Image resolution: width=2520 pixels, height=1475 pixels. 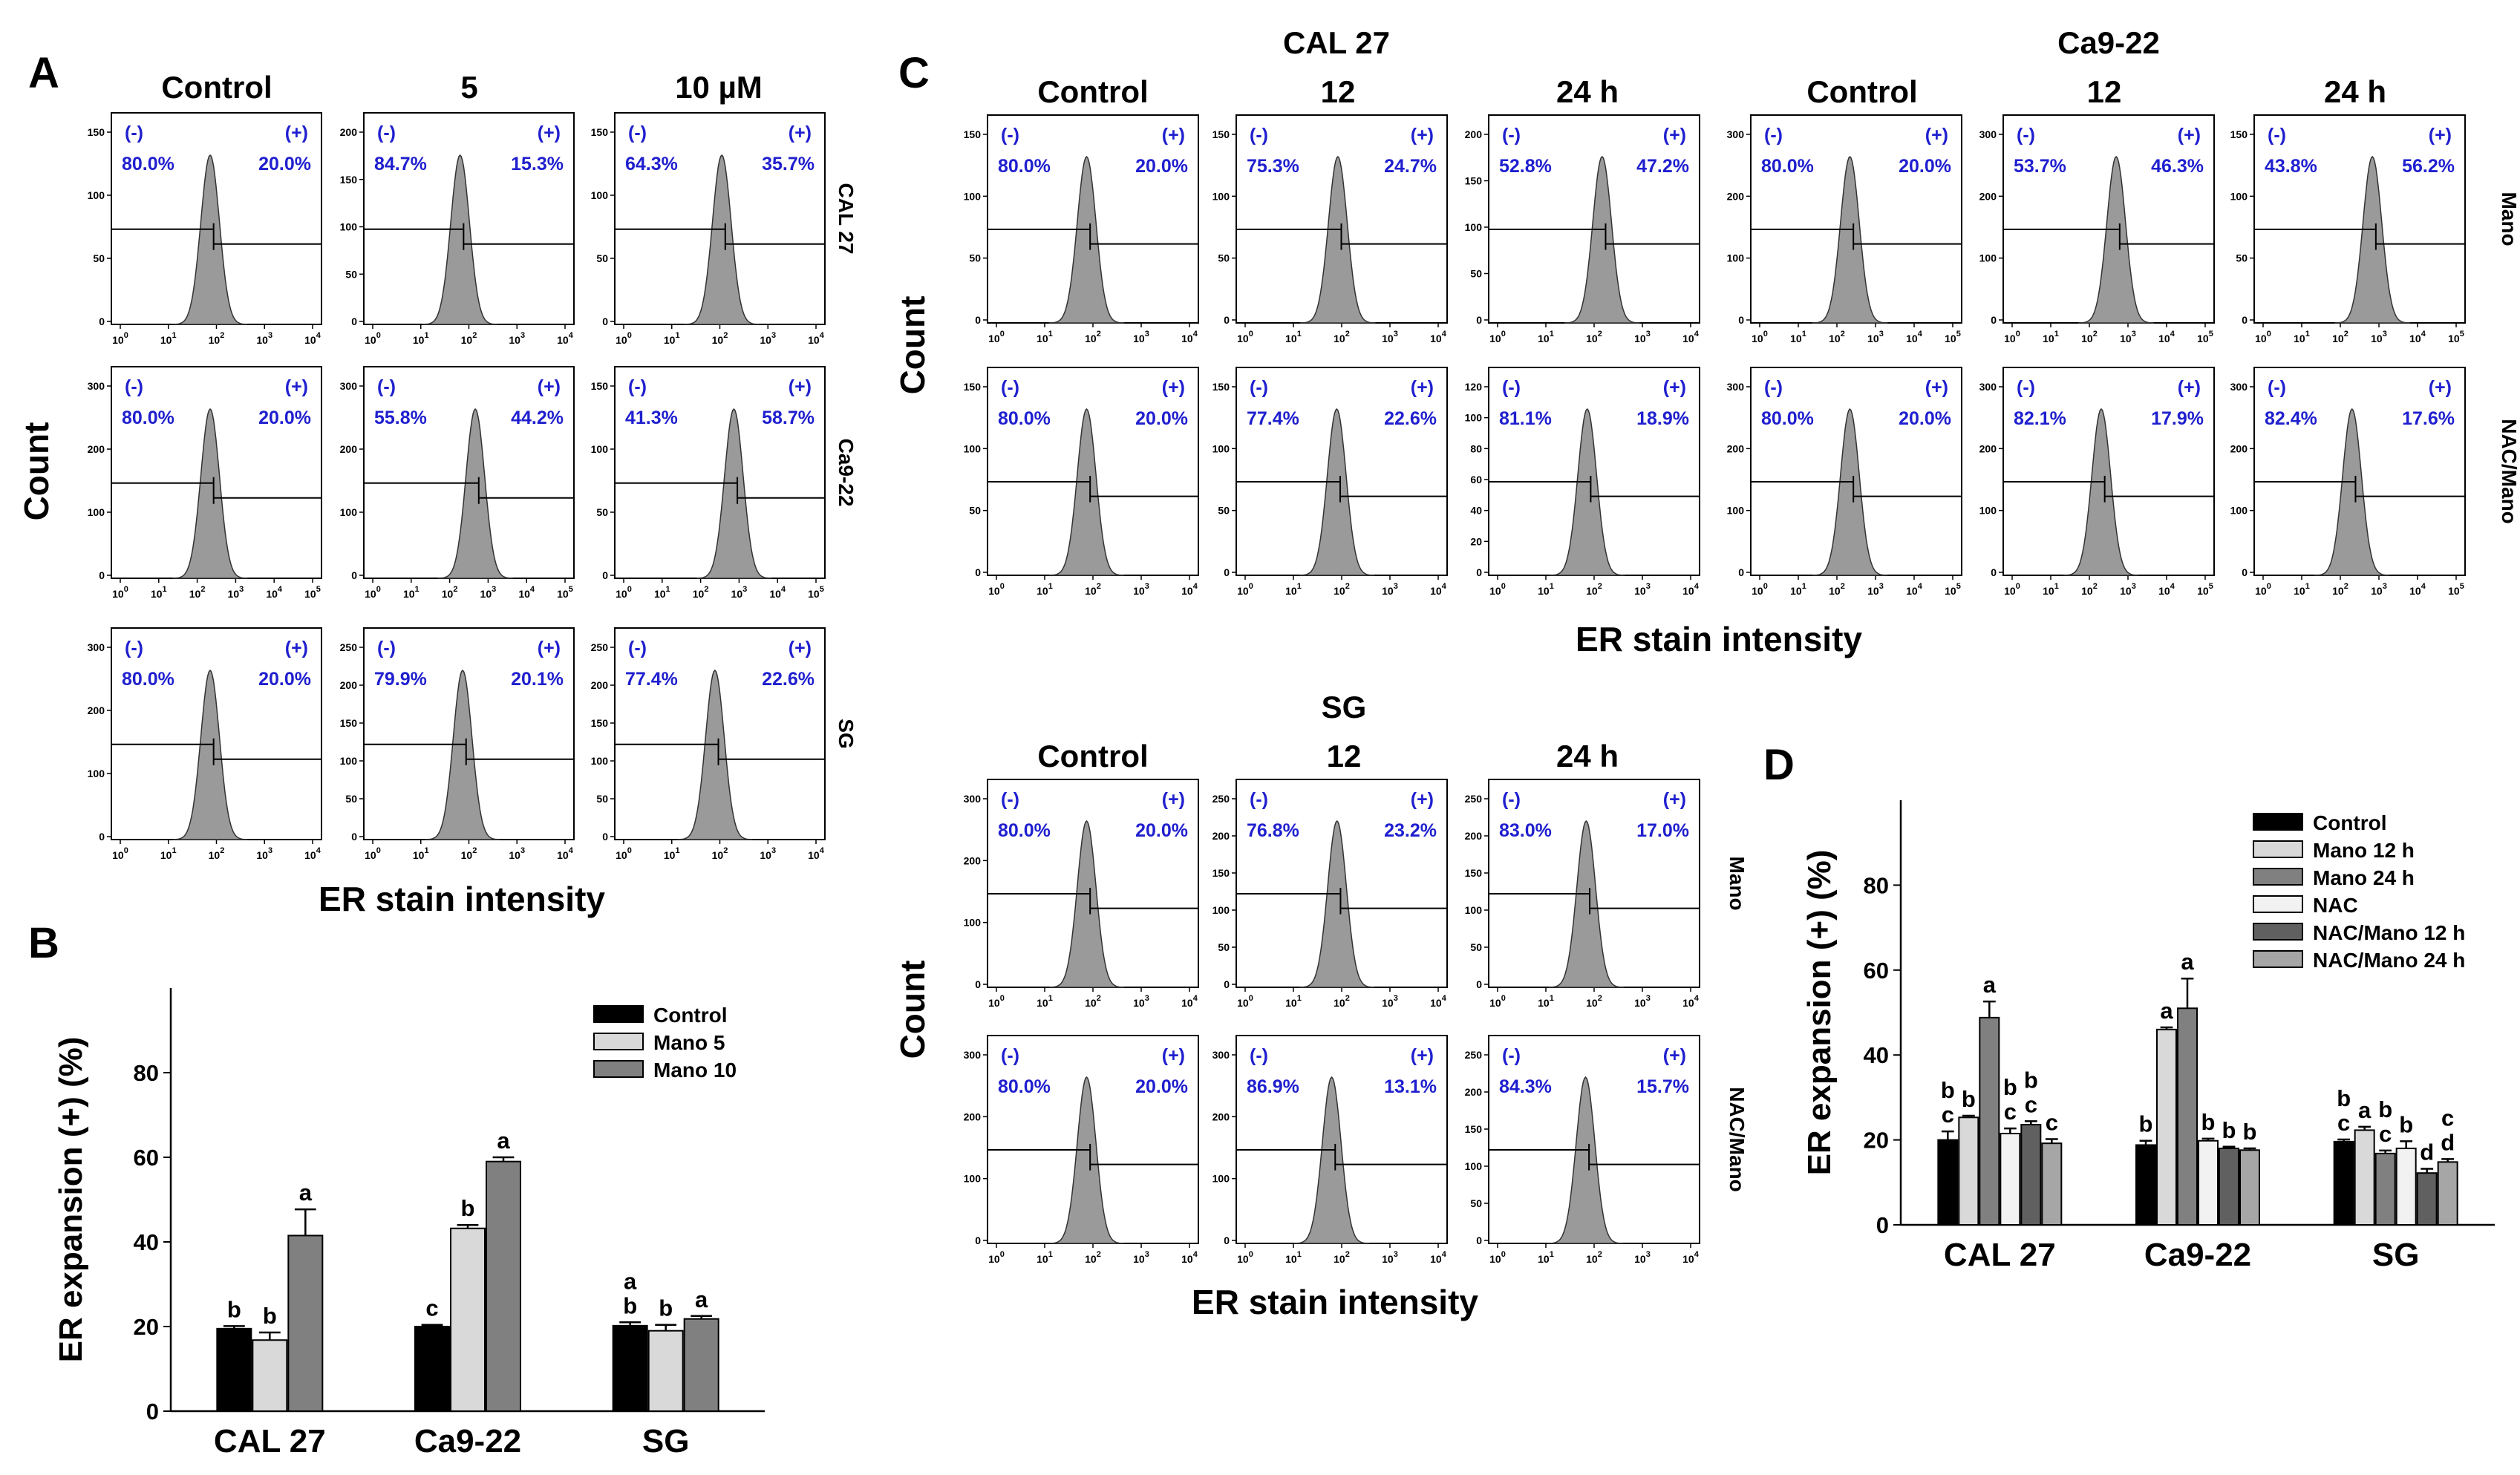 I want to click on panelC-r0c1-ytick-label: 100, so click(x=1221, y=196).